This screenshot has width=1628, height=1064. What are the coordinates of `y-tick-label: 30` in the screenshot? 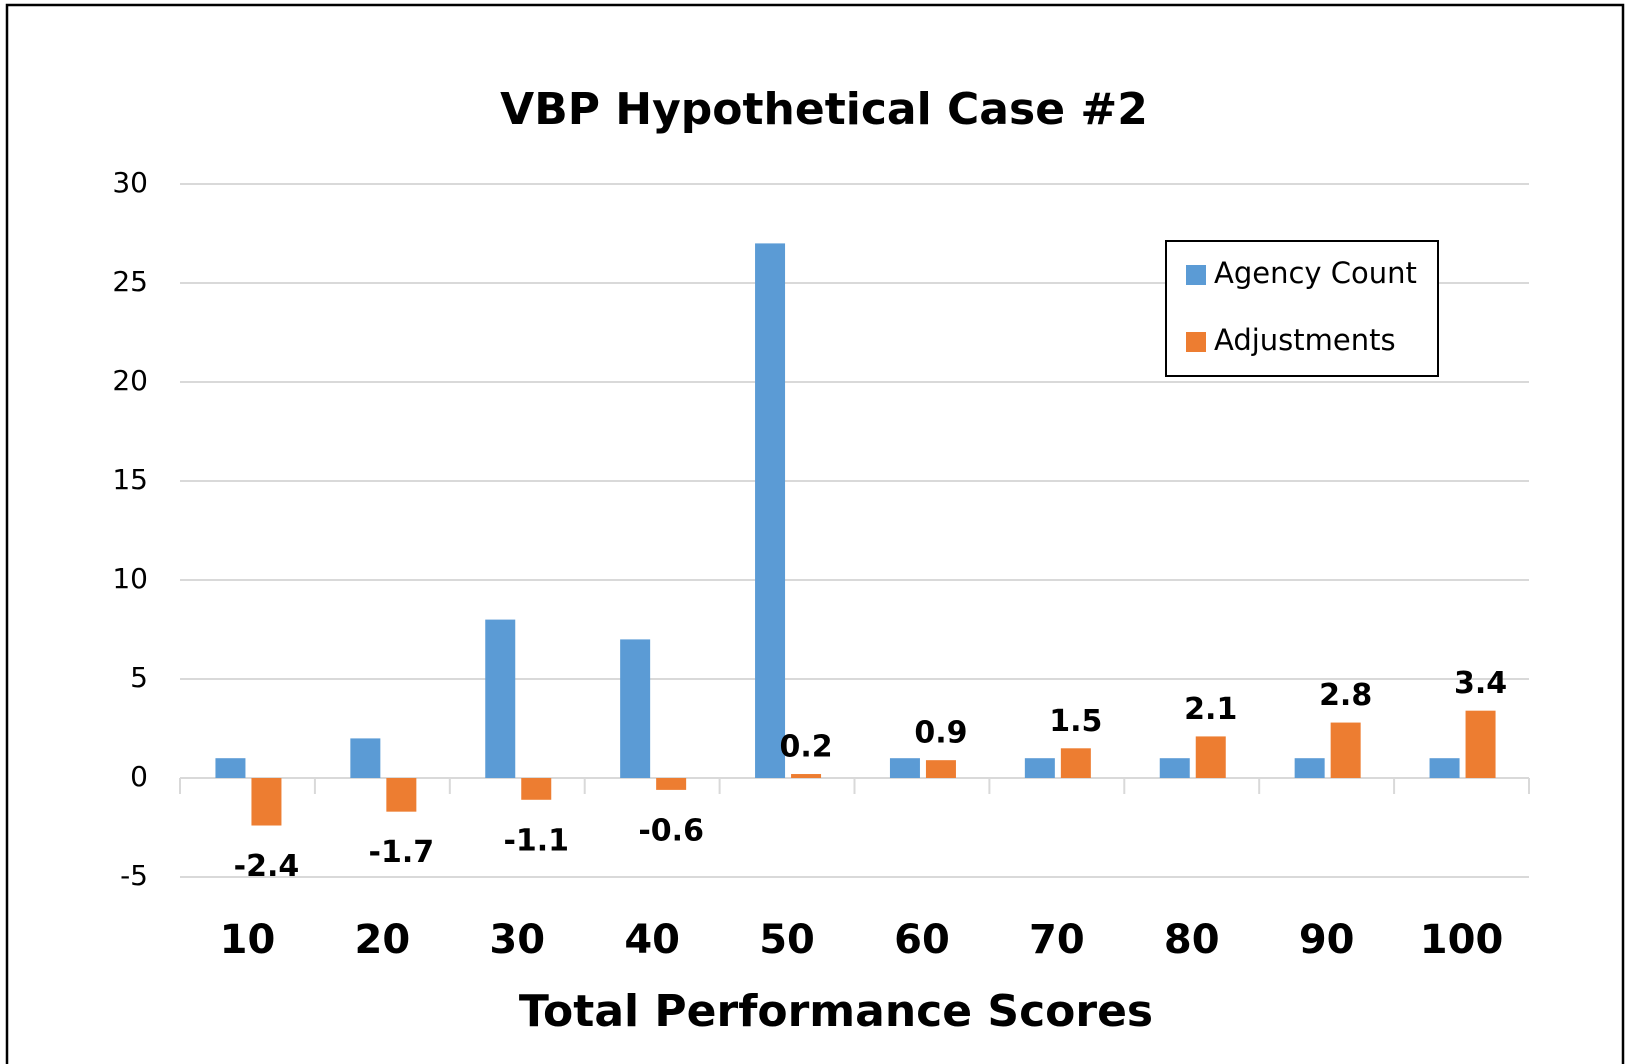 It's located at (130, 182).